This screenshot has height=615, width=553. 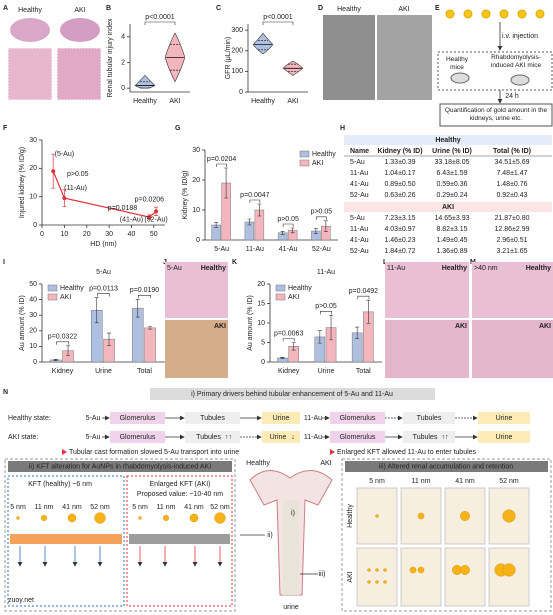 I want to click on panel-letter: E, so click(x=437, y=8).